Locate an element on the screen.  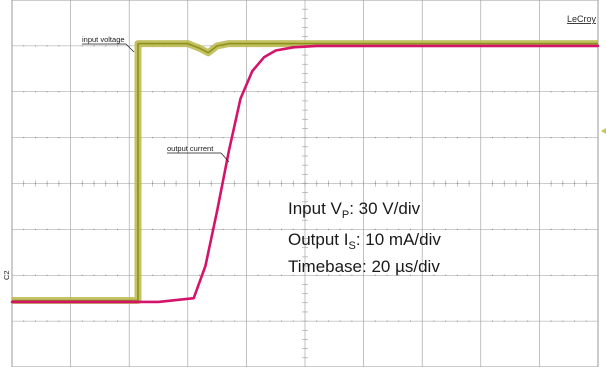
input-voltage-label: input voltage is located at coordinates (103, 39).